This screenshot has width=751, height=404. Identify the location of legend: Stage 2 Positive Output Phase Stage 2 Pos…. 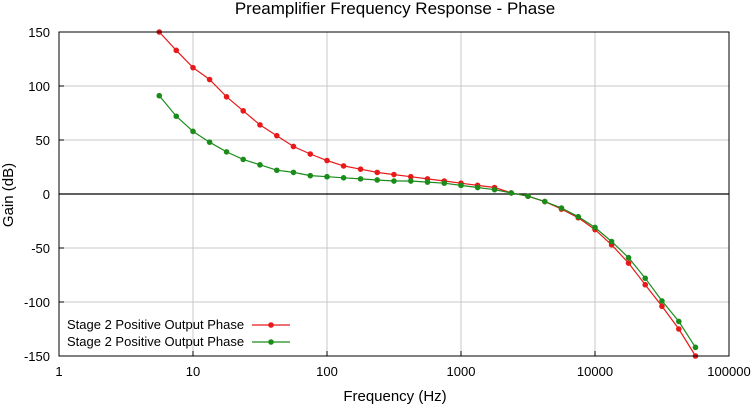
(178, 333).